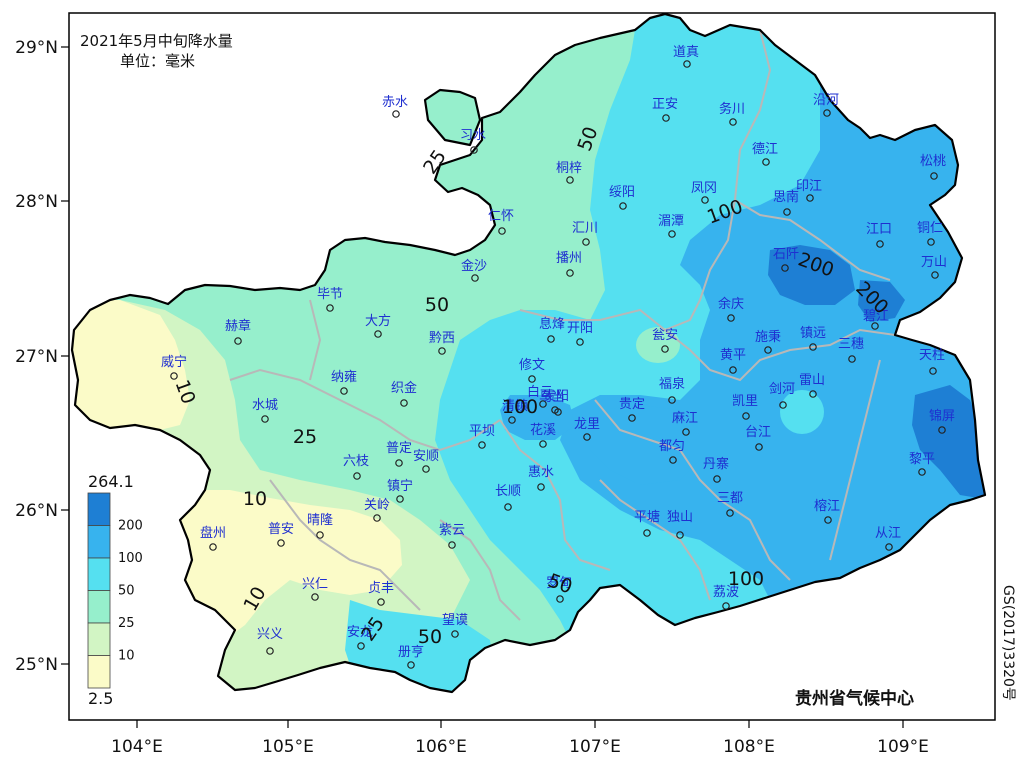 The width and height of the screenshot is (1024, 766). What do you see at coordinates (812, 380) in the screenshot?
I see `station-label: 雷山` at bounding box center [812, 380].